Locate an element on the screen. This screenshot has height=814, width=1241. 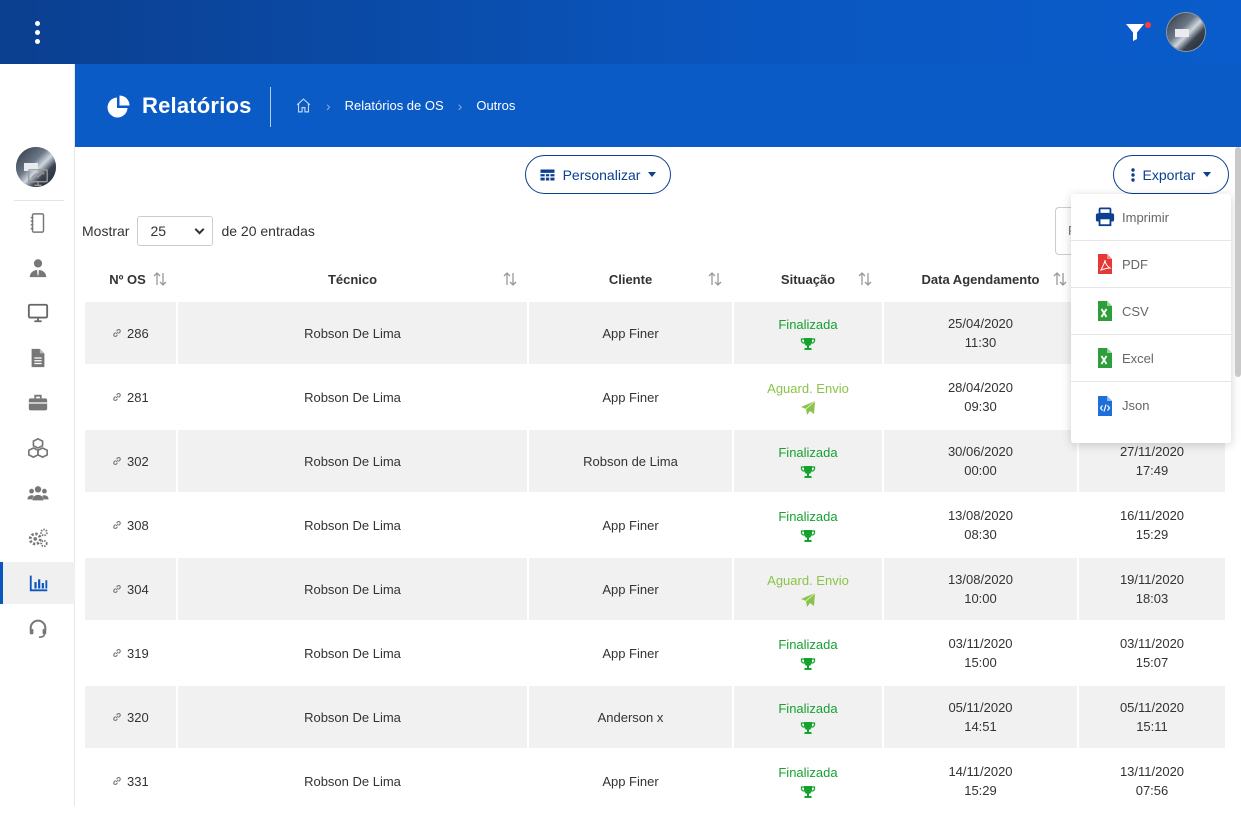
sidebar-item-notebook is located at coordinates (37, 223).